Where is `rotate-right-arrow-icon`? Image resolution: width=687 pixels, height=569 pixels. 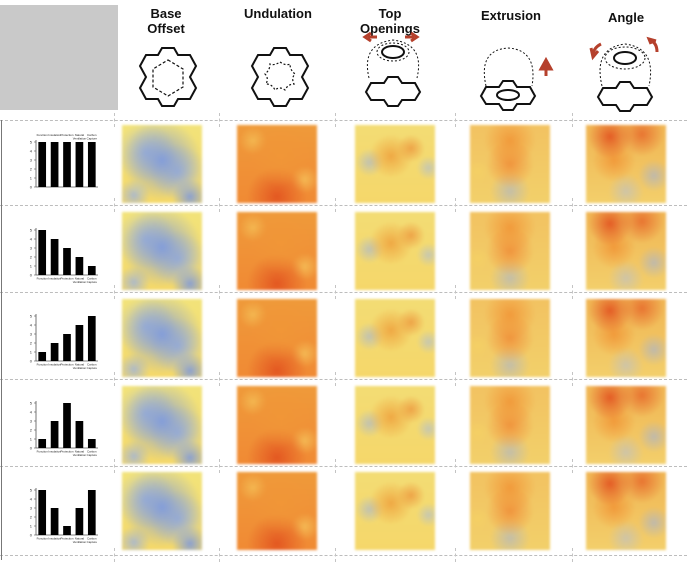
rotate-right-arrow-icon is located at coordinates (652, 44).